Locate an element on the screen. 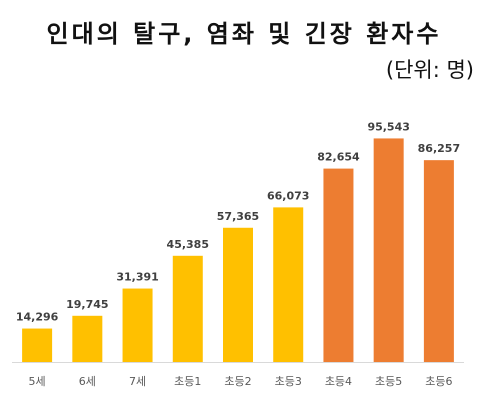 This screenshot has width=488, height=420. value-label: 19,745 is located at coordinates (87, 304).